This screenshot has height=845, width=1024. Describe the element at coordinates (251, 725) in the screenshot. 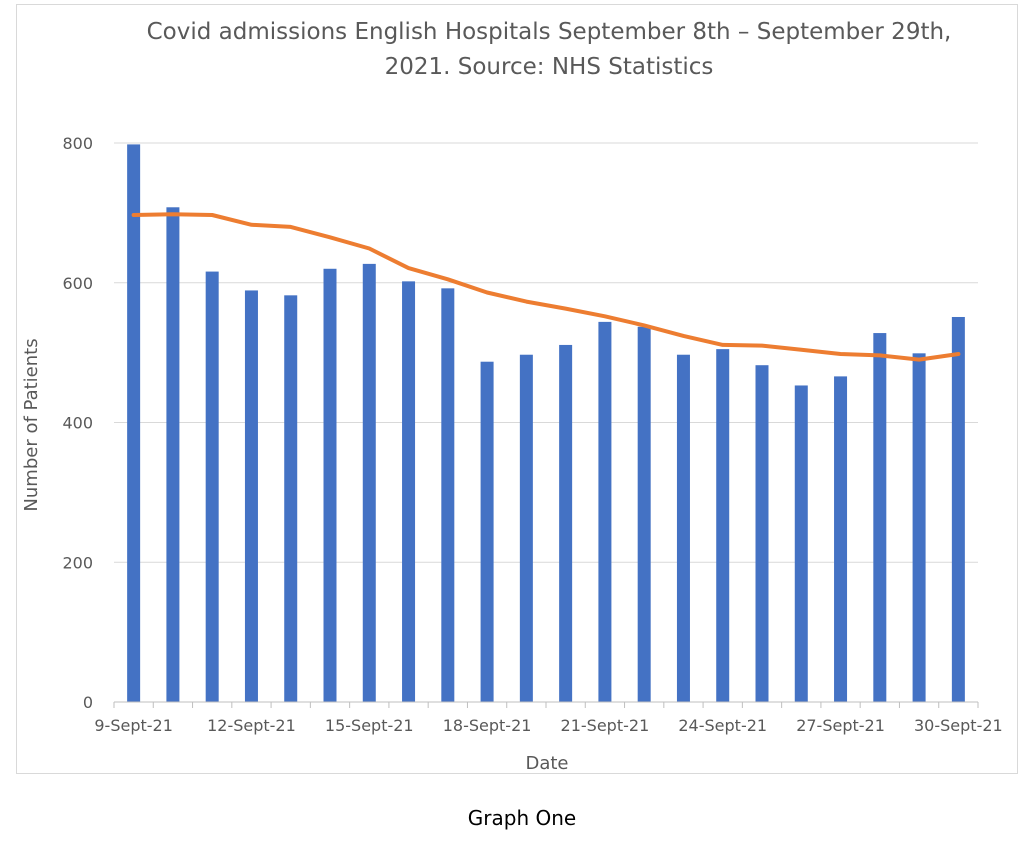

I see `x-tick-label: 12-Sept-21` at that location.